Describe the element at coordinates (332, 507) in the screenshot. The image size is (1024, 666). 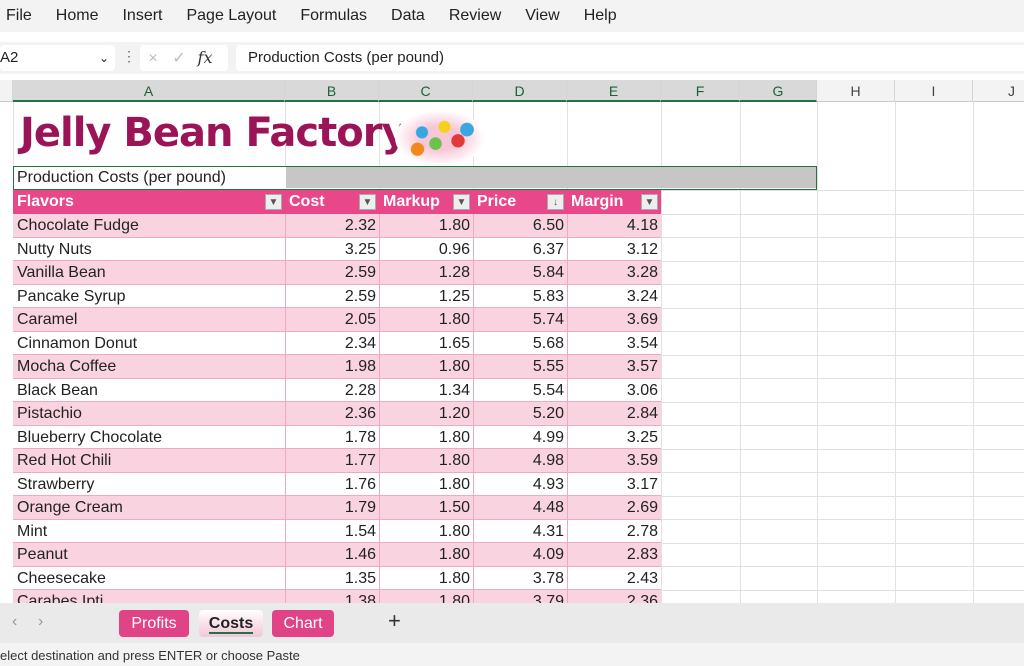
I see `cost-cell: 1.79` at that location.